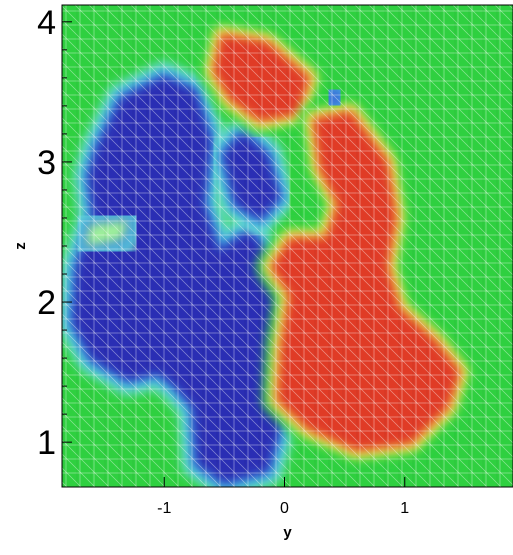  I want to click on y-axis-title: z, so click(20, 246).